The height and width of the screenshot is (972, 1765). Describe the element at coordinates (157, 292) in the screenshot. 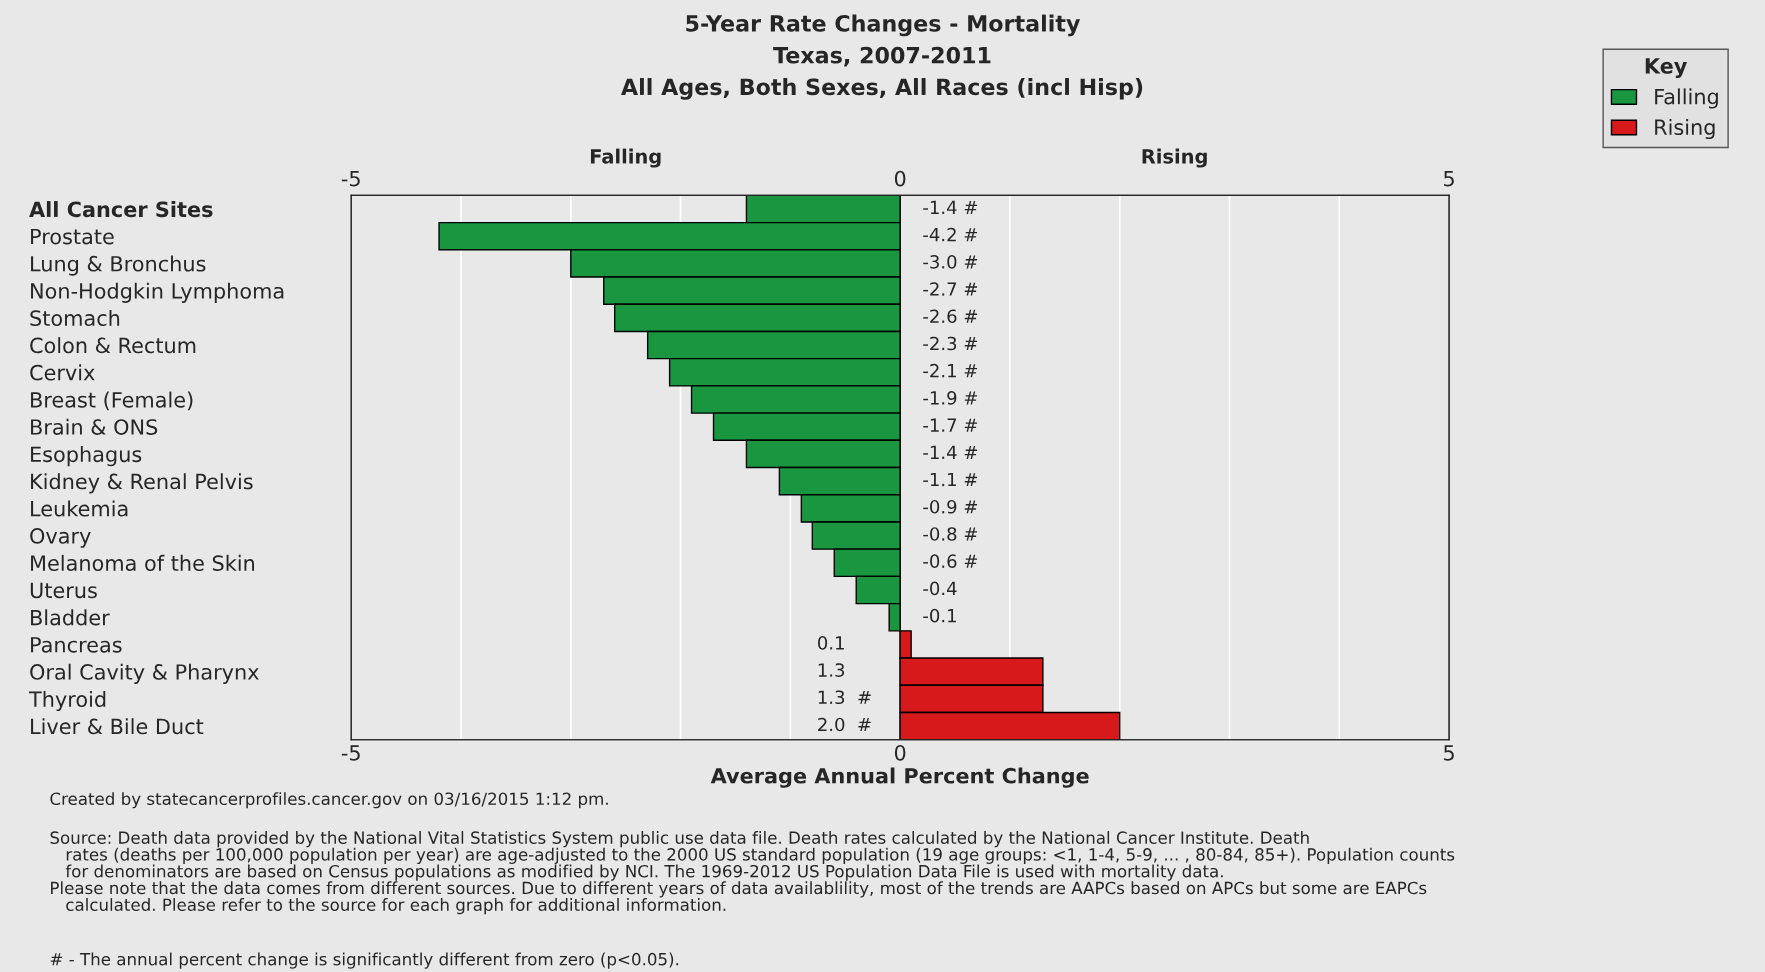

I see `y-tick-label: Non-Hodgkin Lymphoma` at that location.